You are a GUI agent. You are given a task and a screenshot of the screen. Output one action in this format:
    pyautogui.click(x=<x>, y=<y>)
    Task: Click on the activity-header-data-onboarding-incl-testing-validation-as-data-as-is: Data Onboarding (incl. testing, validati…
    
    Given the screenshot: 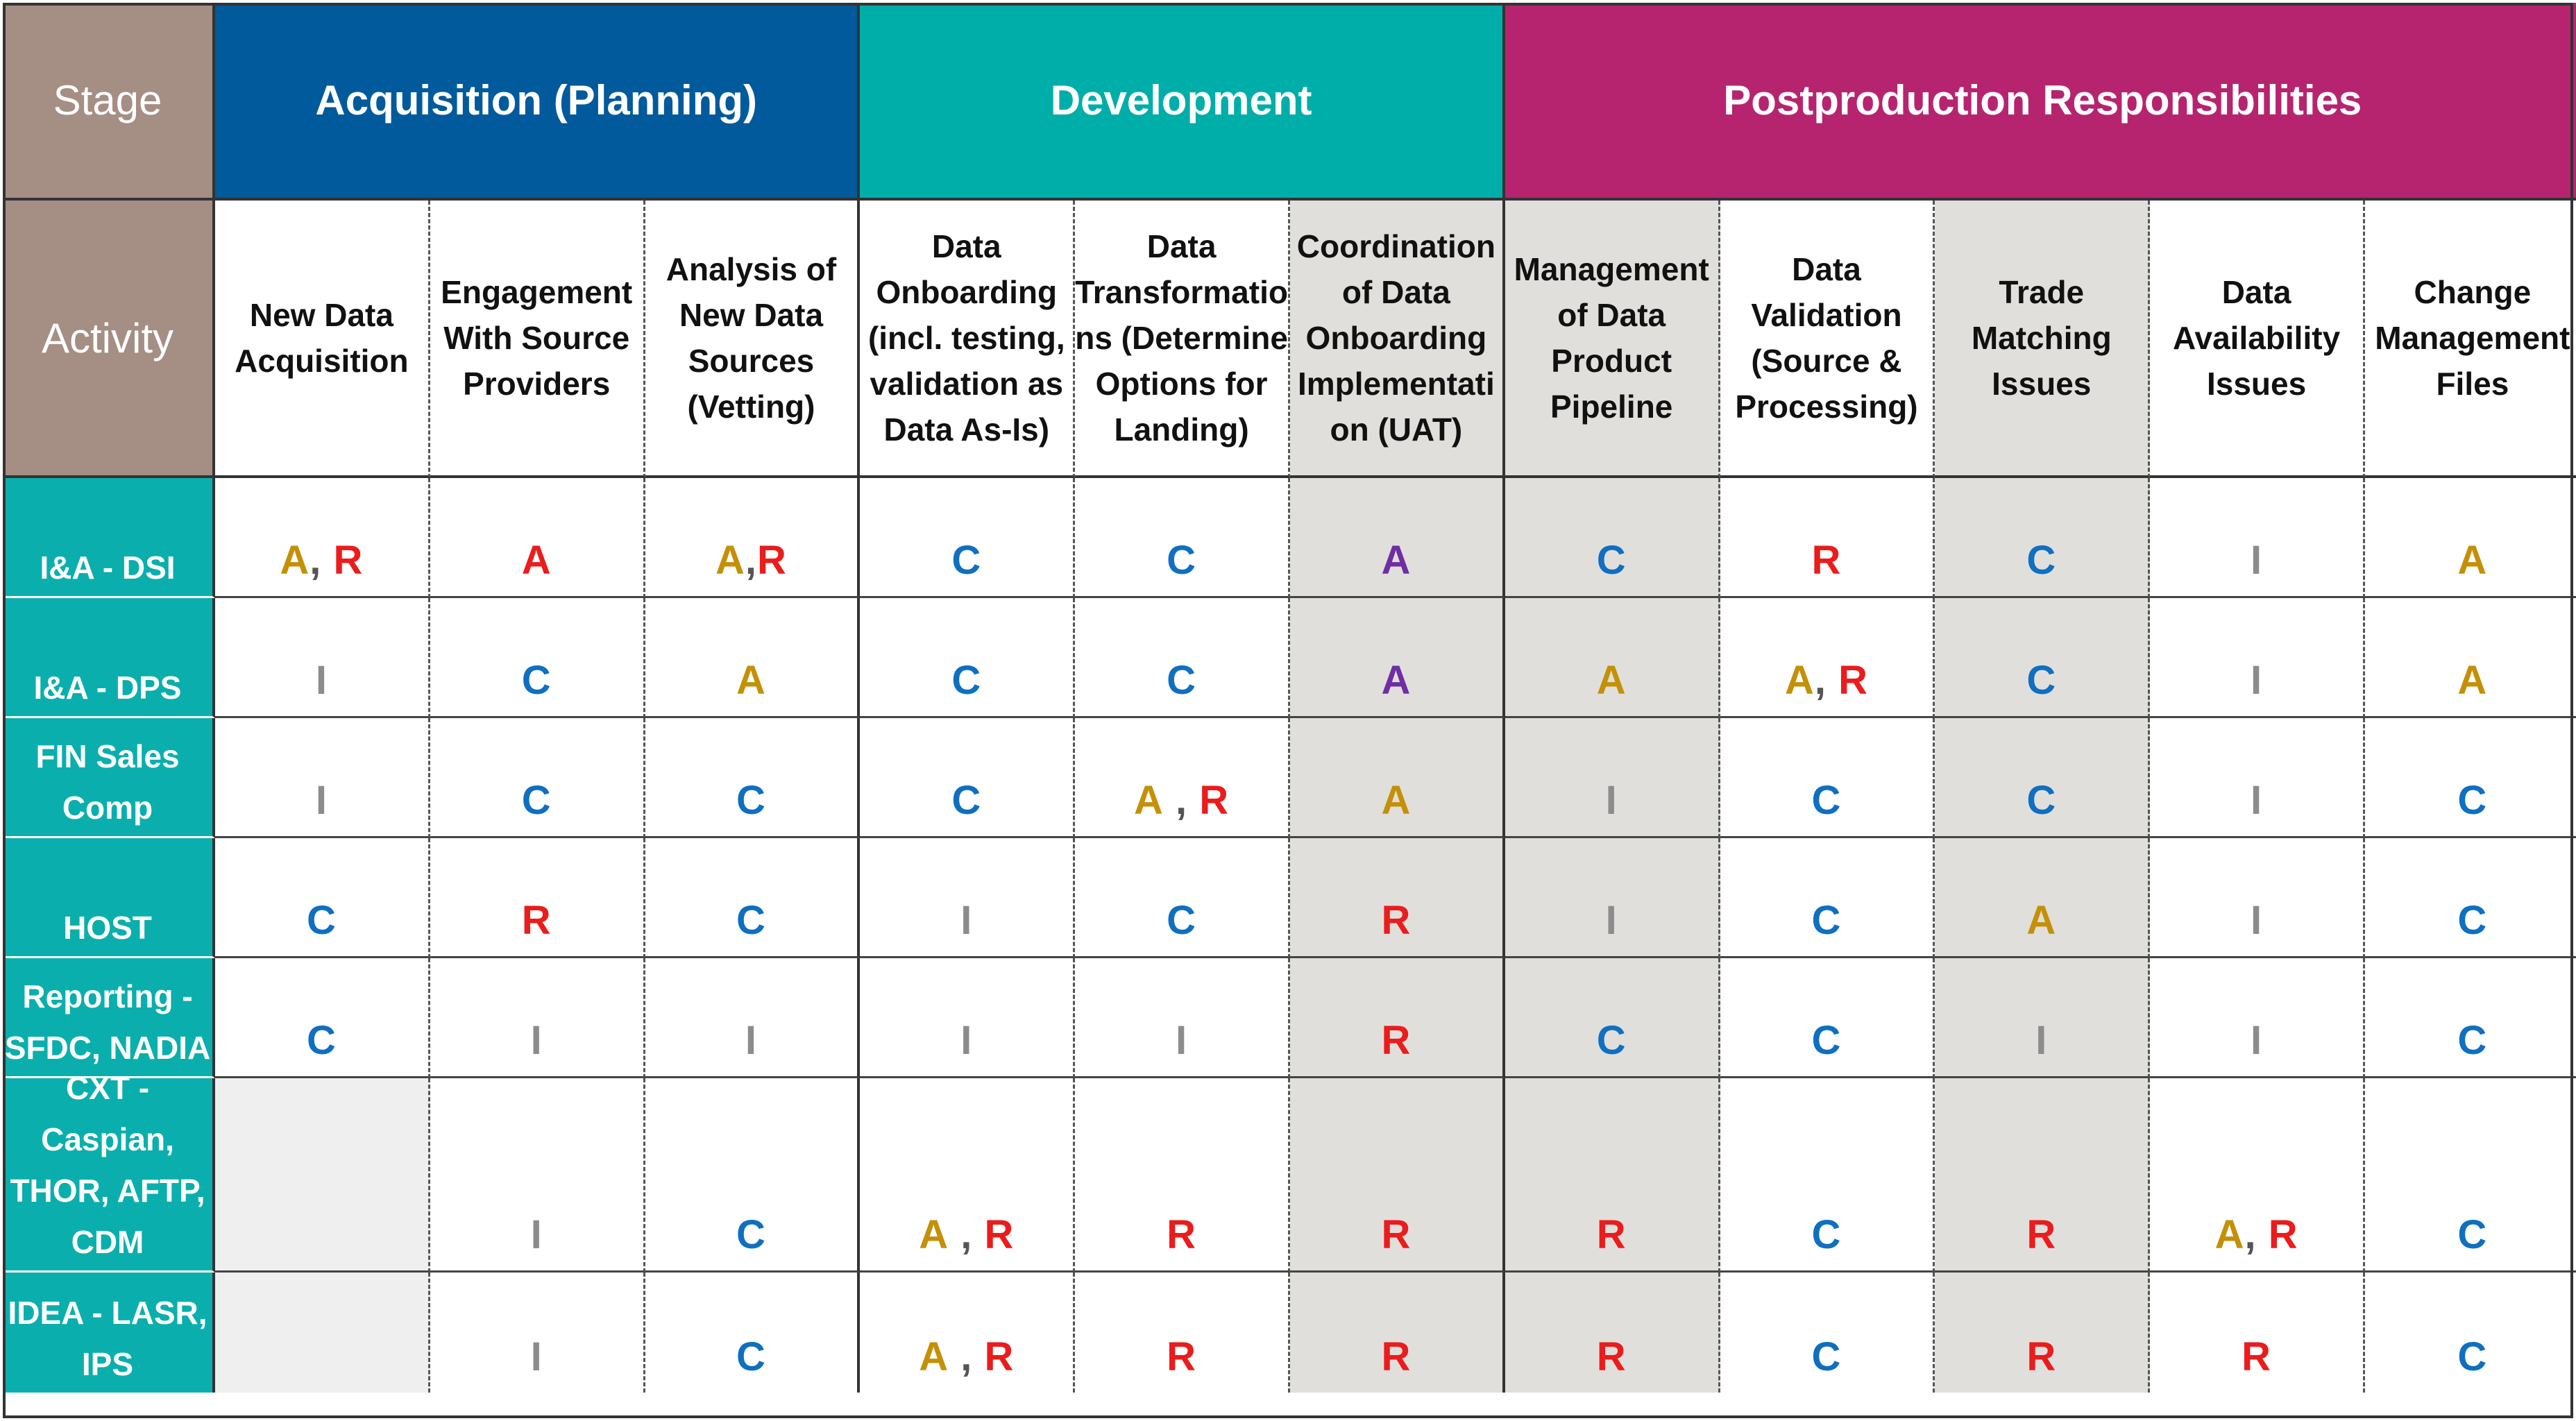 What is the action you would take?
    pyautogui.click(x=968, y=339)
    